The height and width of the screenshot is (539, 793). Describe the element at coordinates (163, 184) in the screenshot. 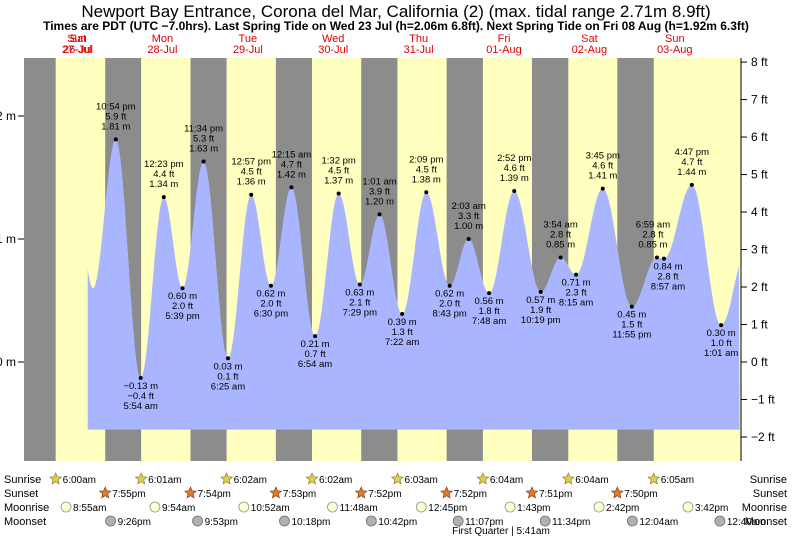

I see `extremum-label-line: 1.34 m` at that location.